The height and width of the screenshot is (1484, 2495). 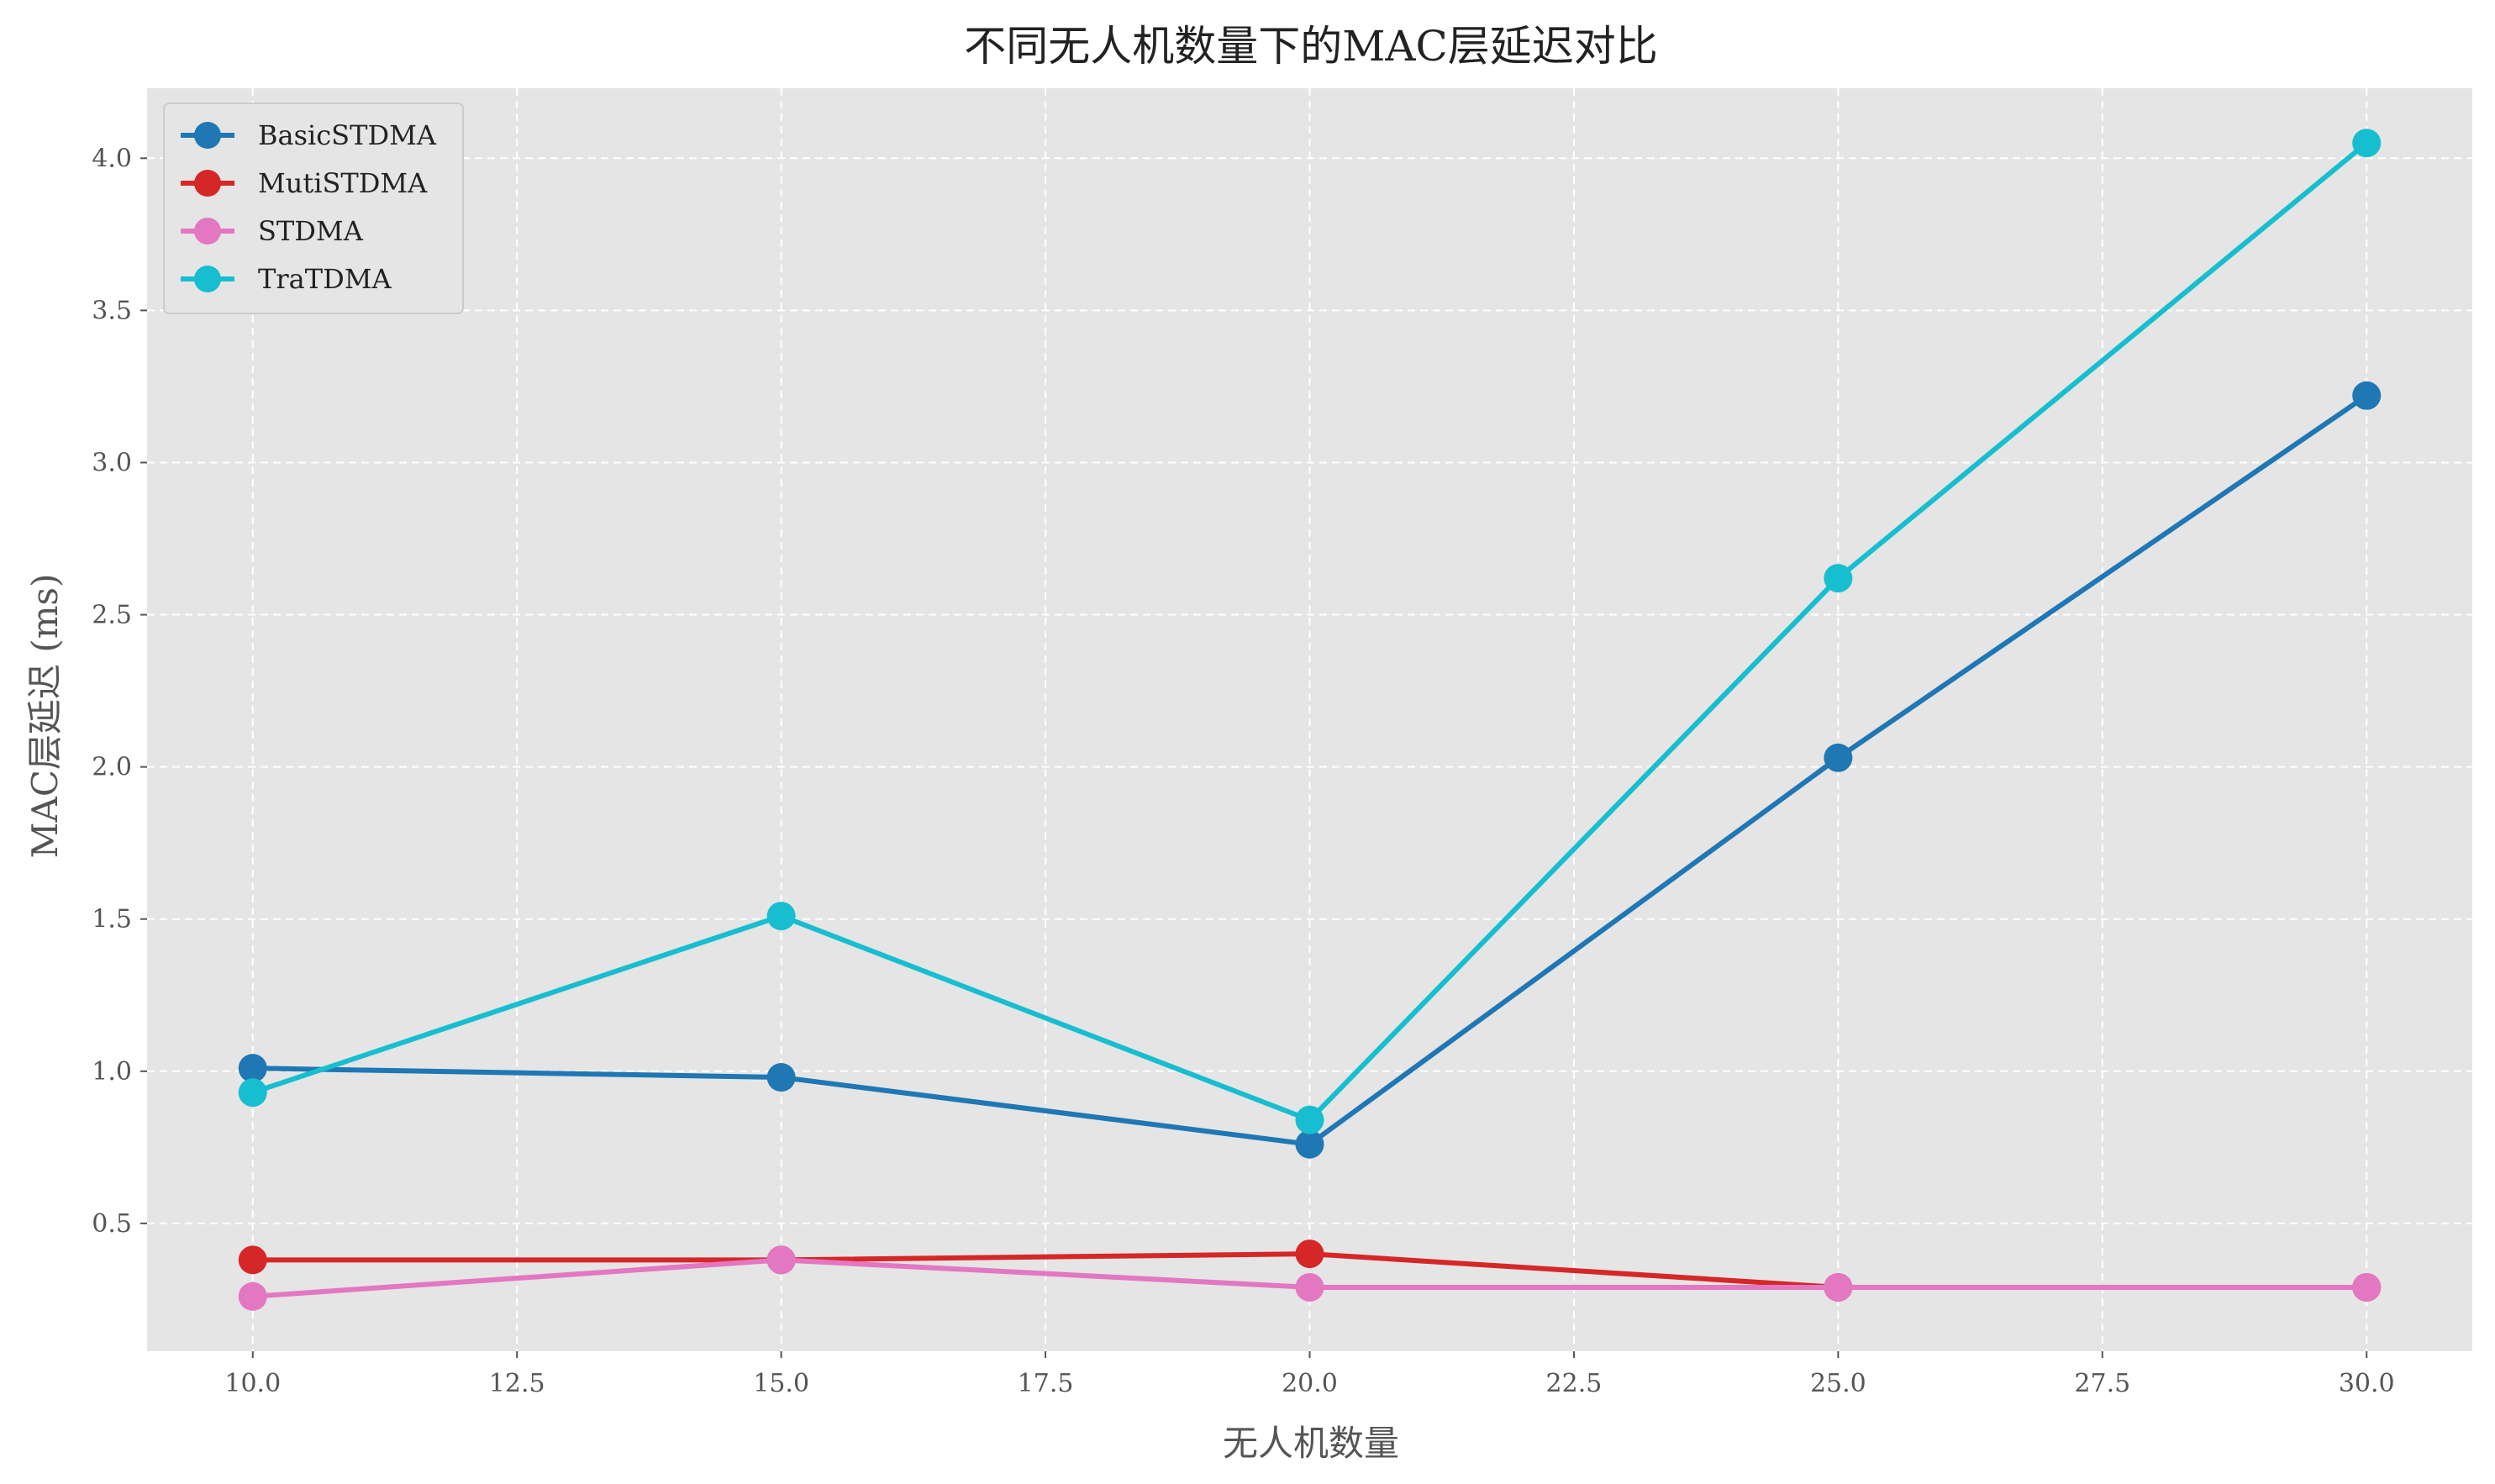 What do you see at coordinates (343, 183) in the screenshot?
I see `legend-label: MutiSTDMA` at bounding box center [343, 183].